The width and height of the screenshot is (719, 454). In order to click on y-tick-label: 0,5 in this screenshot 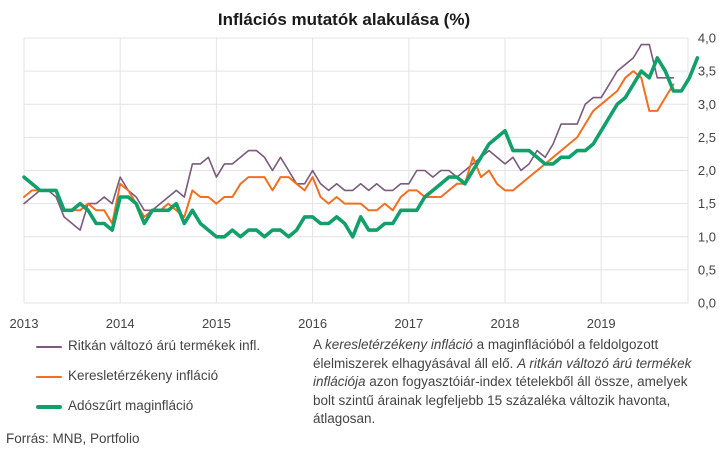, I will do `click(707, 269)`.